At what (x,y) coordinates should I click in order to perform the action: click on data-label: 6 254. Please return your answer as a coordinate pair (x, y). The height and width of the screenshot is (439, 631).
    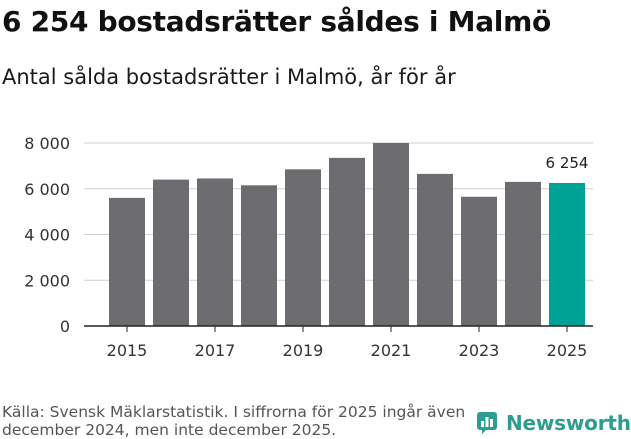
    Looking at the image, I should click on (567, 163).